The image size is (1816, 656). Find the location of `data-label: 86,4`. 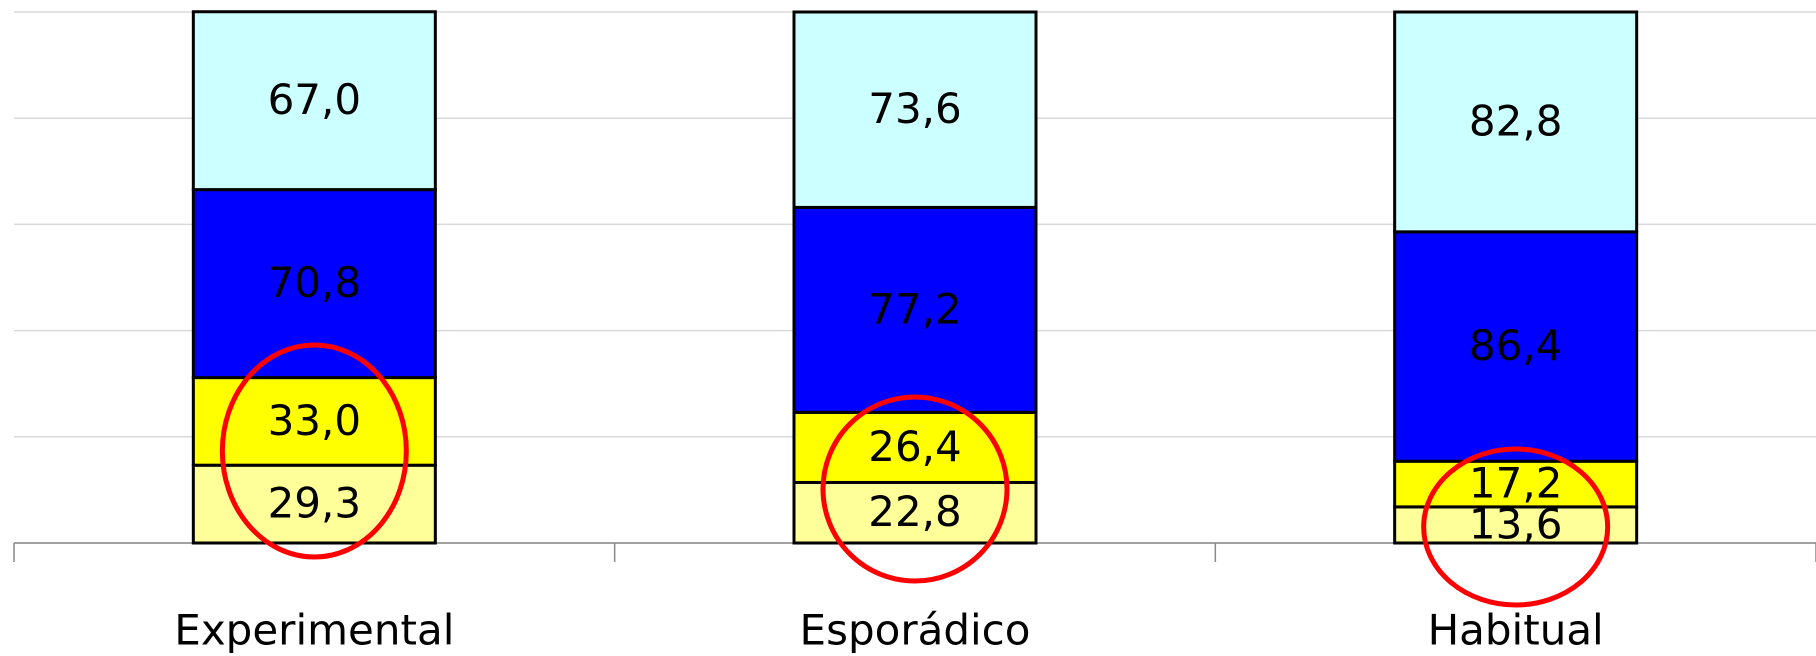

data-label: 86,4 is located at coordinates (1516, 345).